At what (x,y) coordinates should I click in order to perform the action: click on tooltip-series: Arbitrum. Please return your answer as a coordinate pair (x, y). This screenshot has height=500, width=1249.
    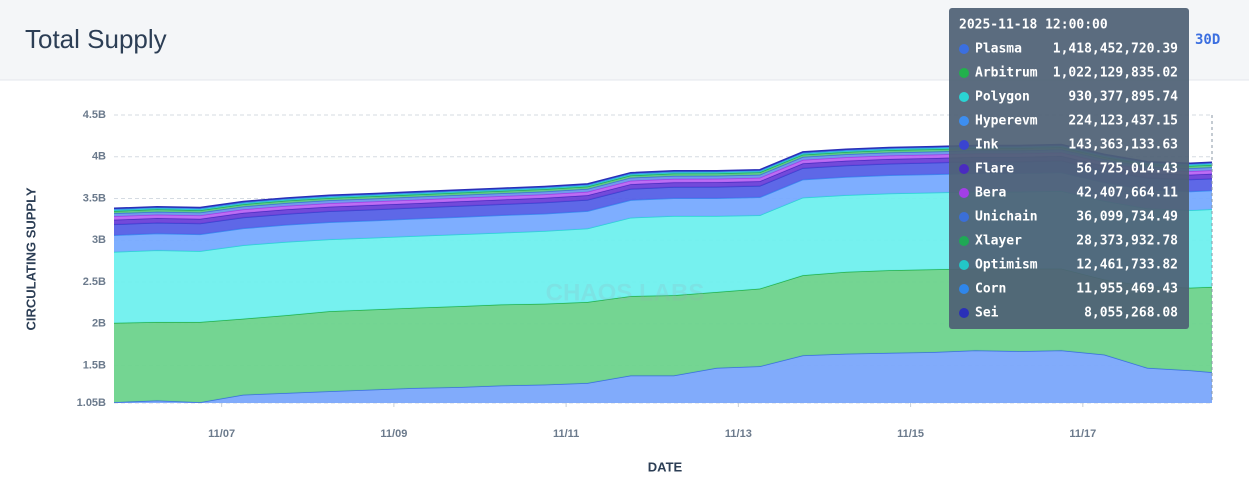
    Looking at the image, I should click on (1006, 73).